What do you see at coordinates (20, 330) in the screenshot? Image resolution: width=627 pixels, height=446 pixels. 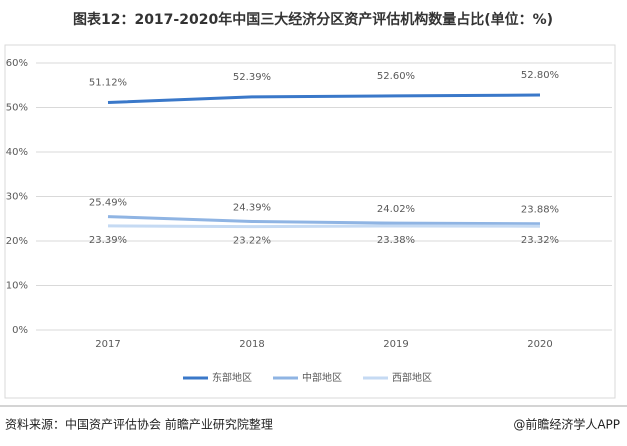 I see `y-tick-label: 0%` at bounding box center [20, 330].